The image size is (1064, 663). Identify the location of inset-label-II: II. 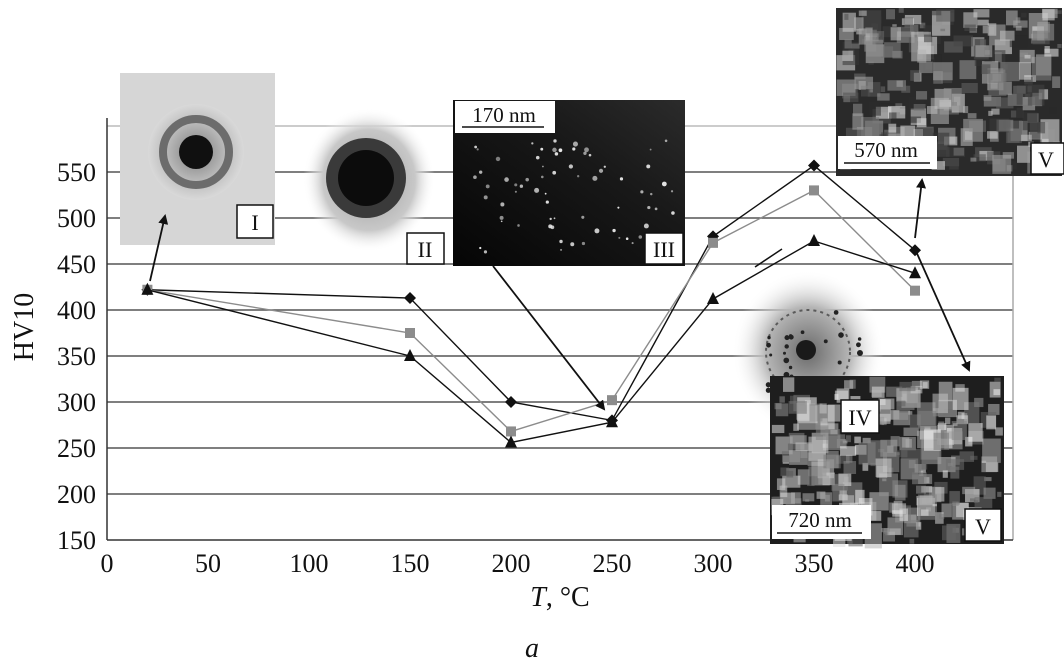
(425, 249).